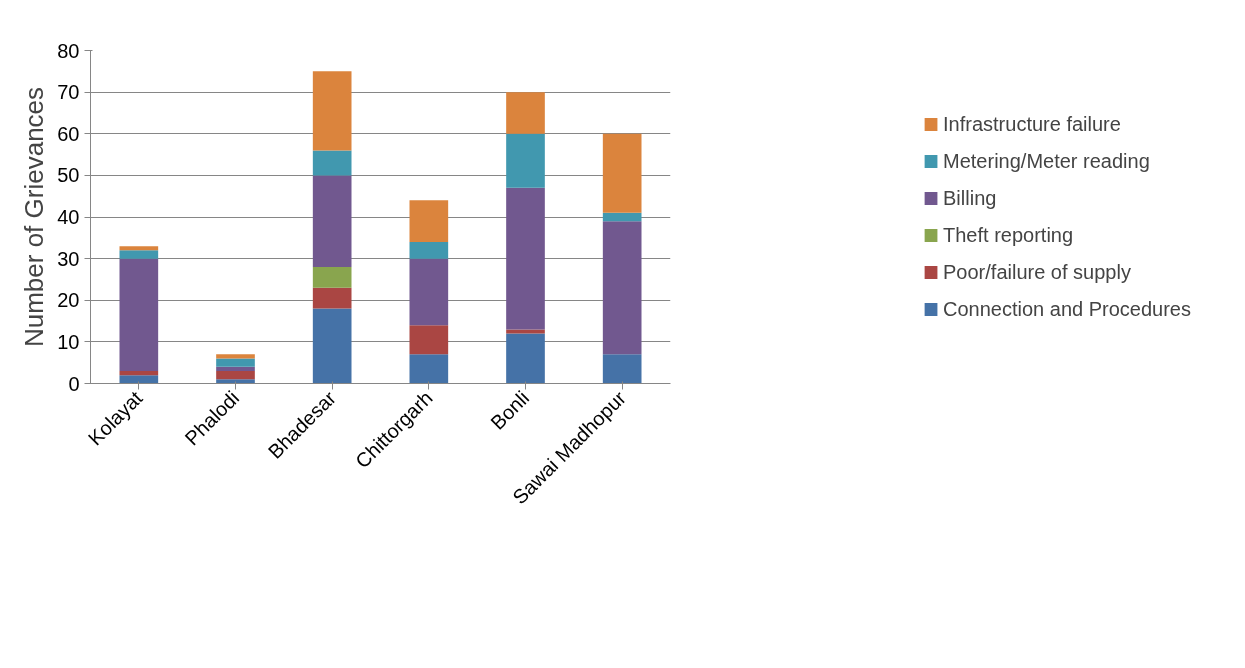 The width and height of the screenshot is (1245, 668). What do you see at coordinates (68, 50) in the screenshot?
I see `y-tick-label: 80` at bounding box center [68, 50].